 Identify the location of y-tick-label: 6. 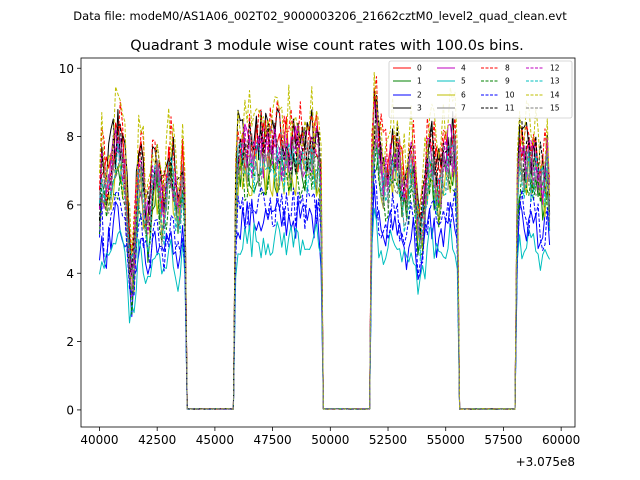
(70, 205).